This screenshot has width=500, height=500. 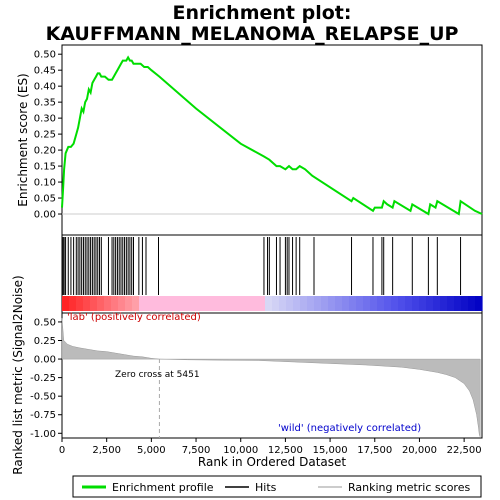 I want to click on es-y-tick-label: 0.20, so click(x=45, y=151).